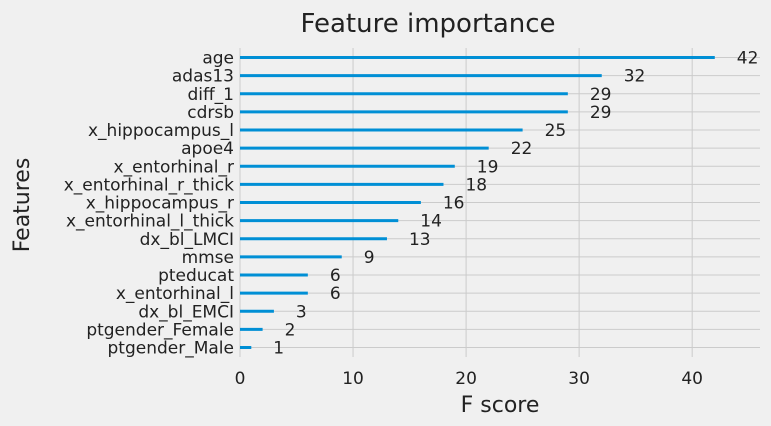 The image size is (771, 426). I want to click on category-label: x_hippocampus_l, so click(161, 131).